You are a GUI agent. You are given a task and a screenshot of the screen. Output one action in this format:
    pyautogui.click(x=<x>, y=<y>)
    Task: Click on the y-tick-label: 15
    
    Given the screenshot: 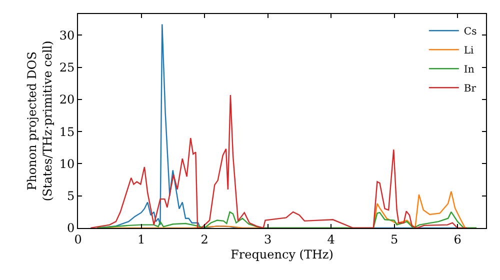 What is the action you would take?
    pyautogui.click(x=67, y=131)
    